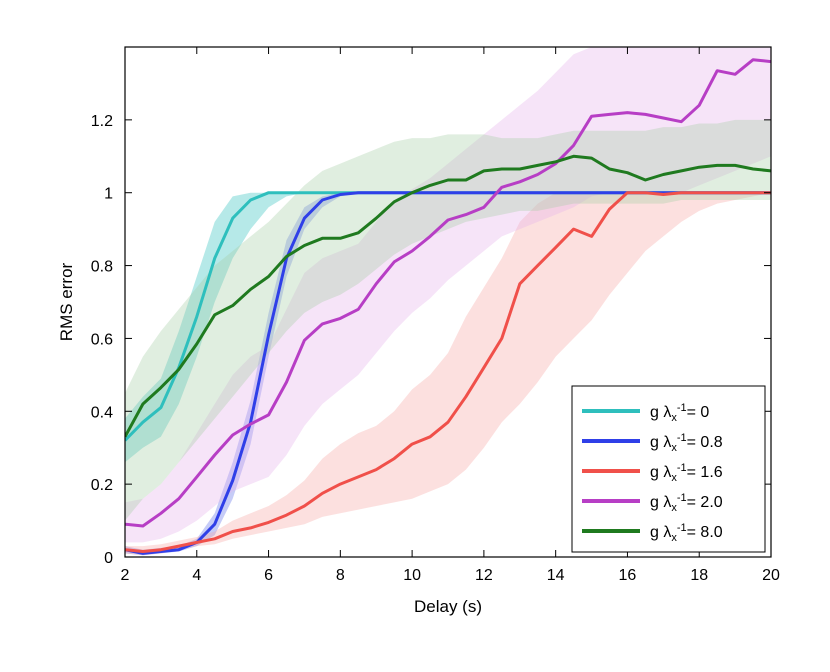  I want to click on legend-label: g λx-1= 8.0, so click(686, 533).